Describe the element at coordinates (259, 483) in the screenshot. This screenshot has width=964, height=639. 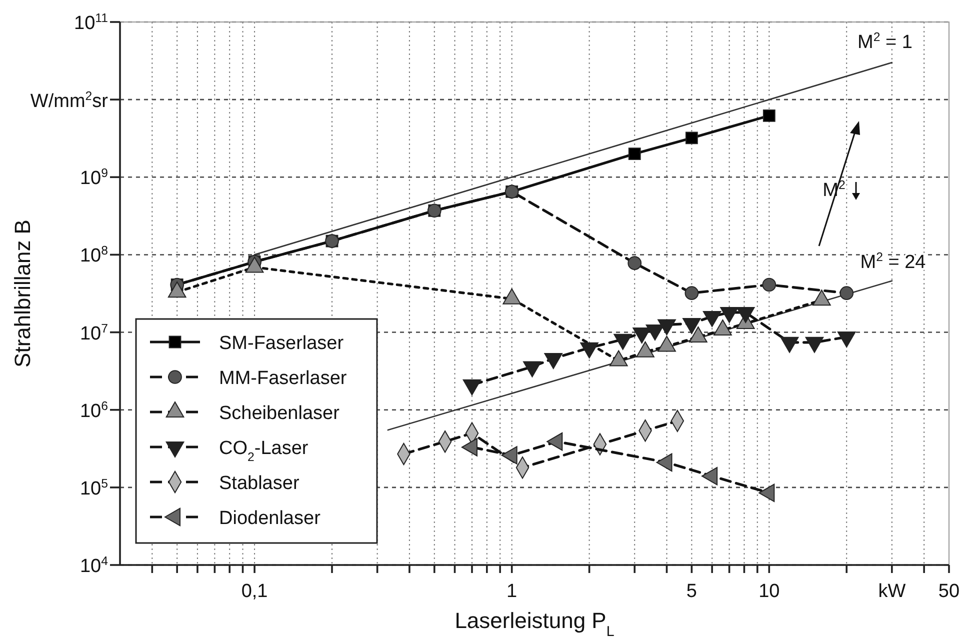
I see `legend-label: Stablaser` at that location.